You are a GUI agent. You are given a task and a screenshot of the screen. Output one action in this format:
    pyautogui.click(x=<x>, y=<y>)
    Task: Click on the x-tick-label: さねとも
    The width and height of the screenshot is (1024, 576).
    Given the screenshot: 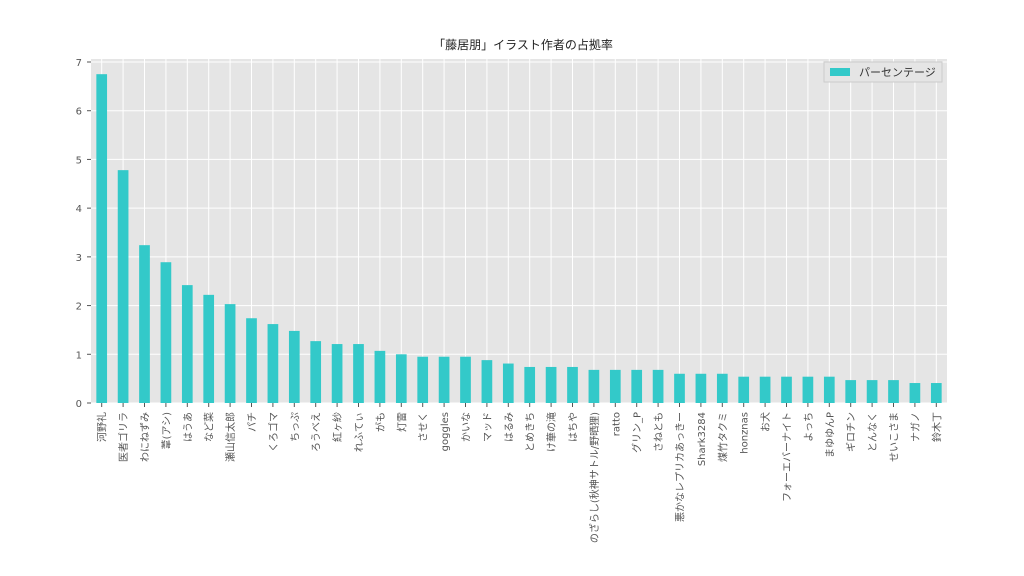 What is the action you would take?
    pyautogui.click(x=659, y=432)
    